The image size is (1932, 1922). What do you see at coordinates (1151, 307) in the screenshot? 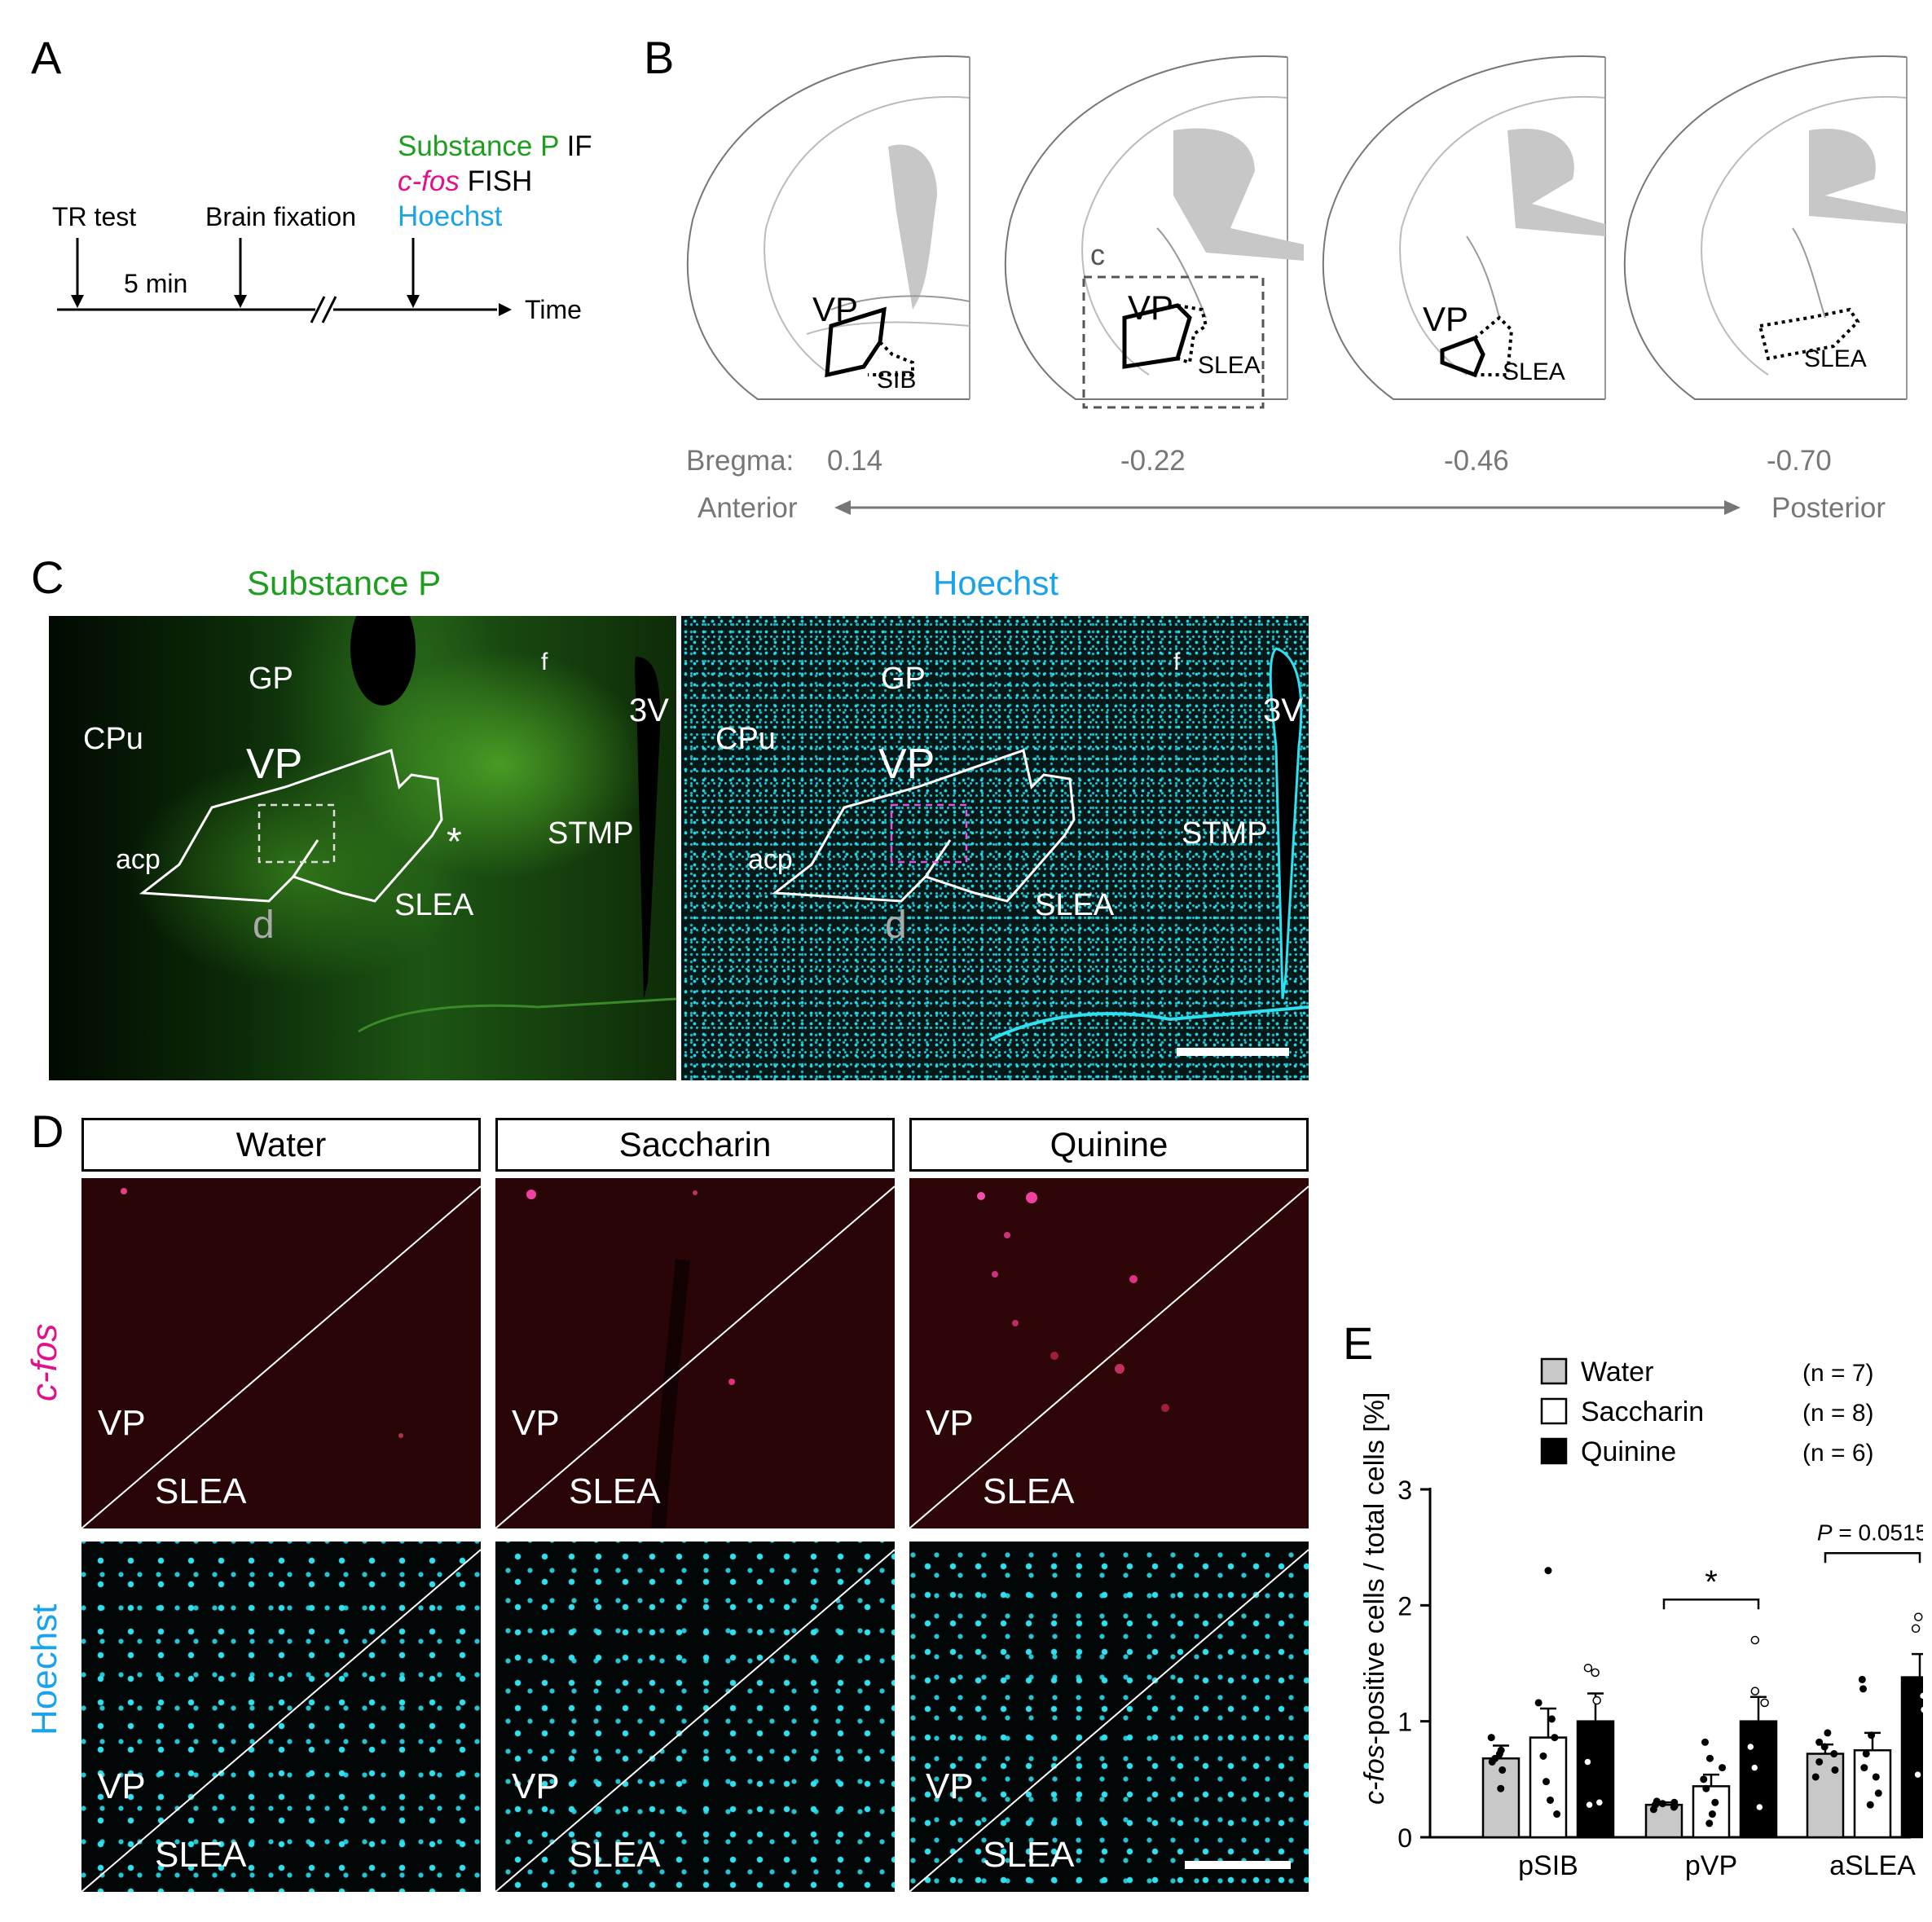
I see `slice-2-vp-label: VP` at bounding box center [1151, 307].